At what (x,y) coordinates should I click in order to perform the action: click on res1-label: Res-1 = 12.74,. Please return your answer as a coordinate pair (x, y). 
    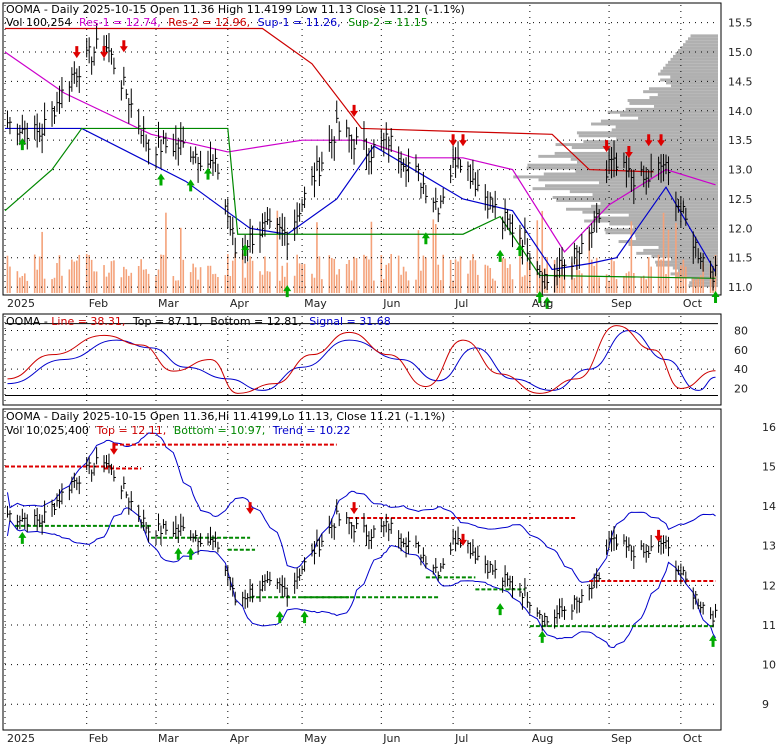
    Looking at the image, I should click on (120, 22).